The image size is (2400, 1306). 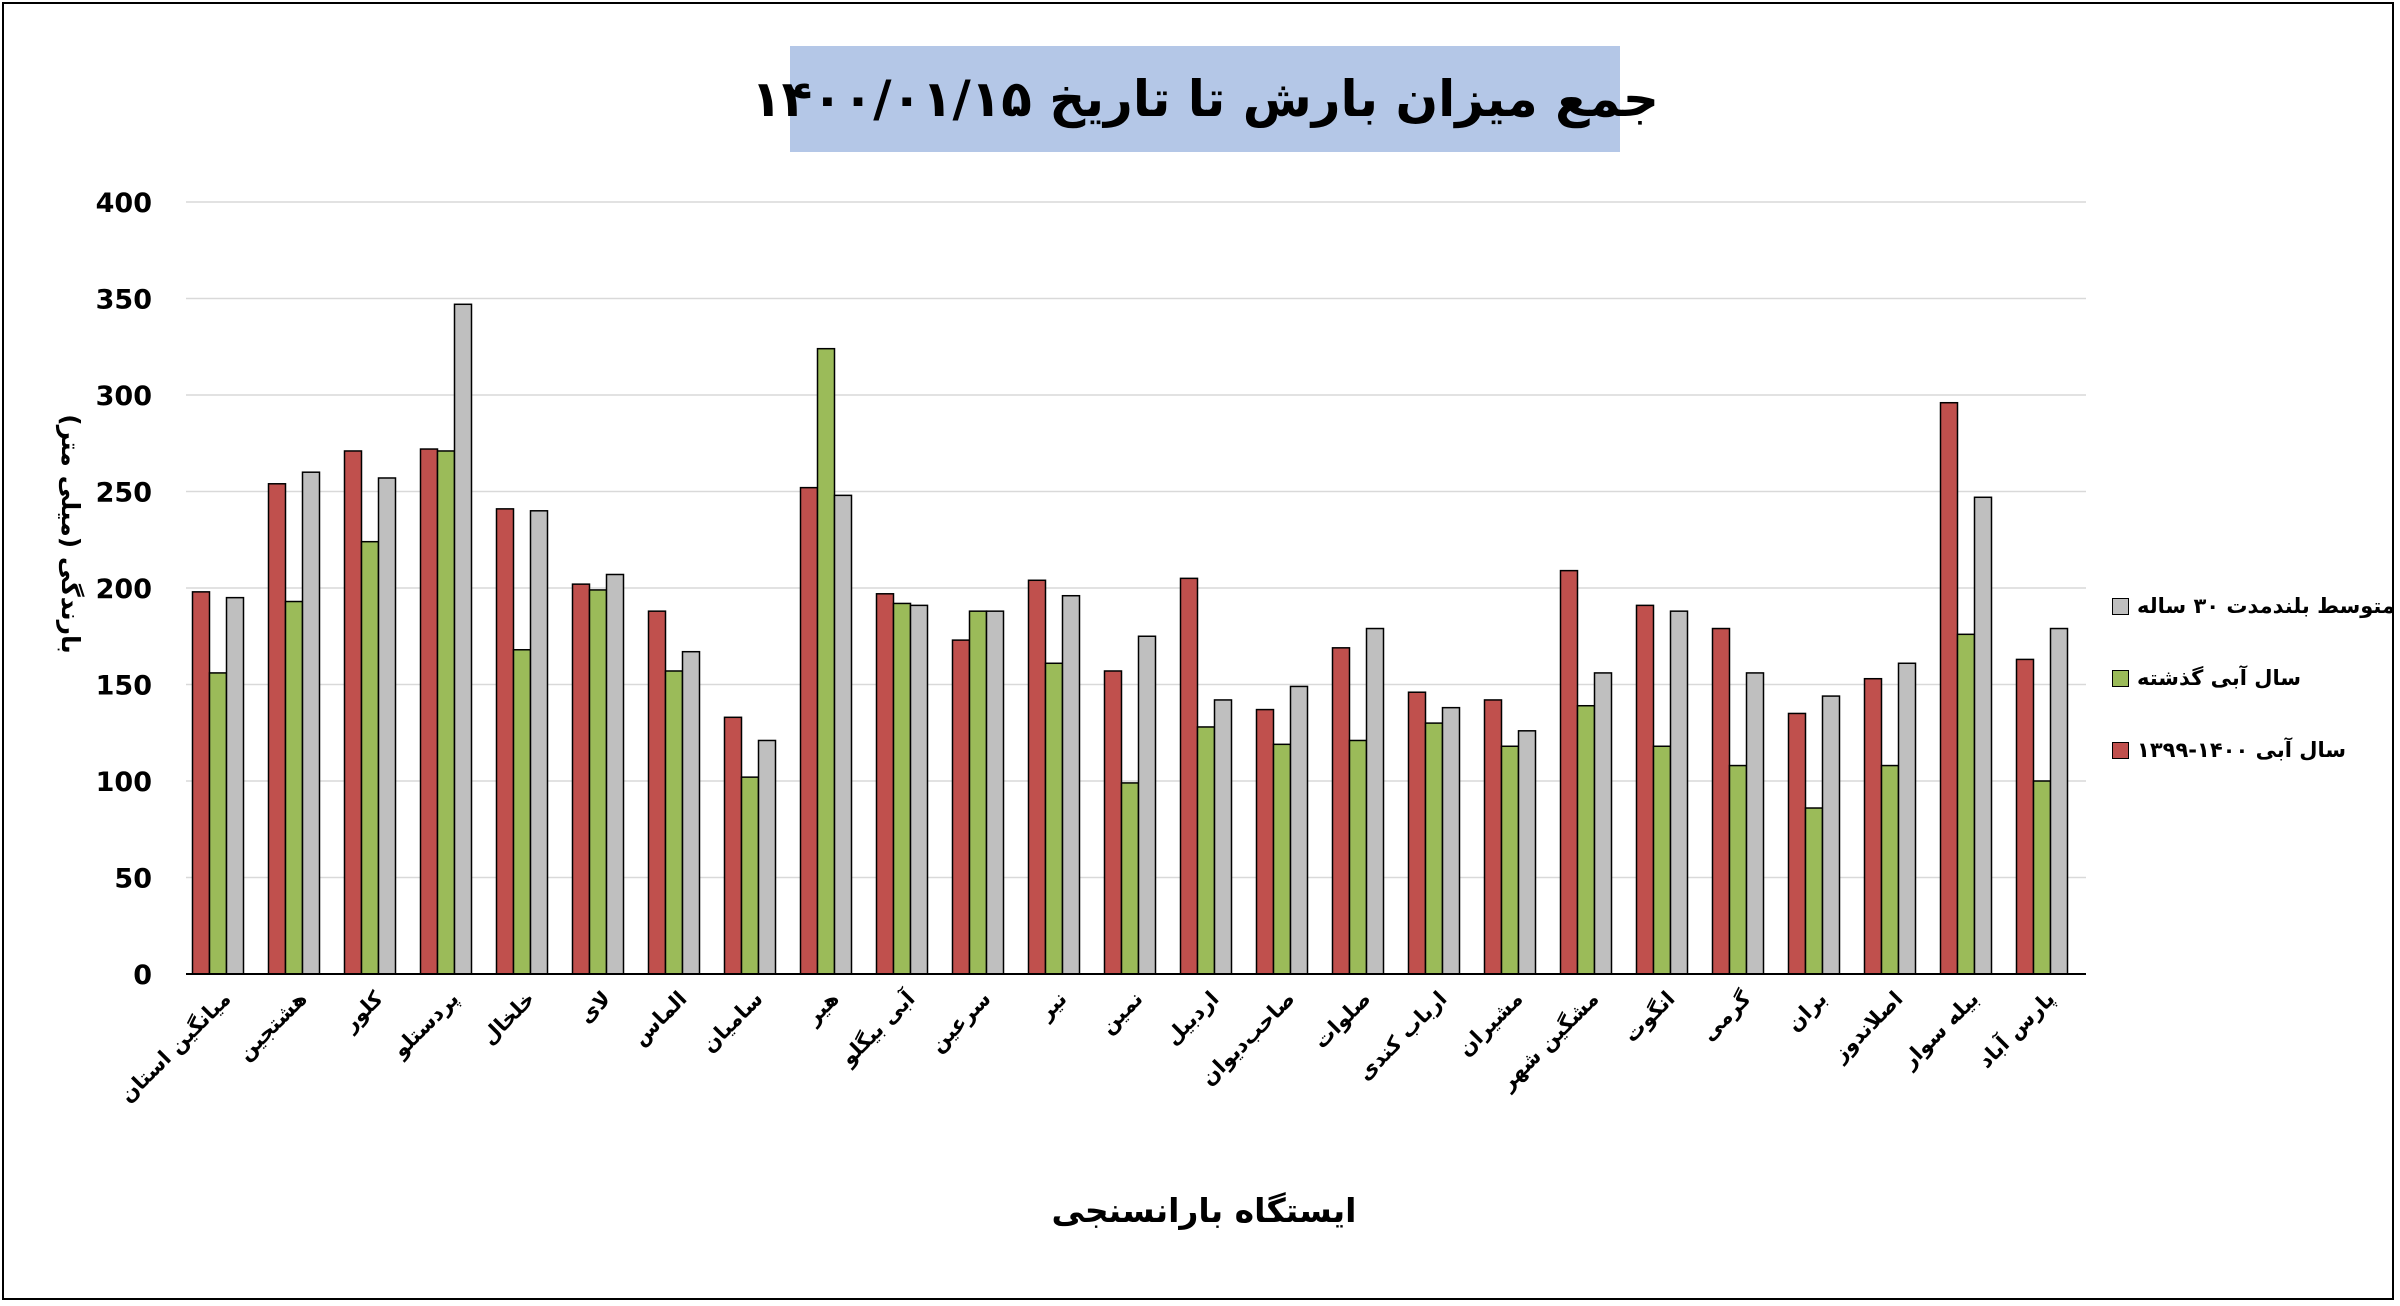 I want to click on legend-item-lastyear: سال آبی گذشته, so click(x=2253, y=678).